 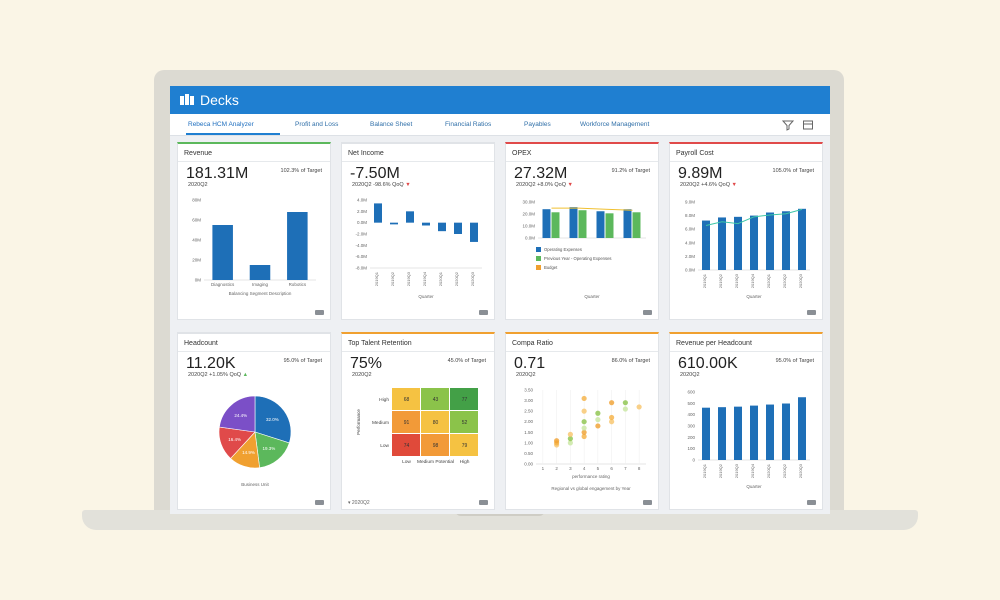 I want to click on x-tick-label: 3, so click(x=570, y=468).